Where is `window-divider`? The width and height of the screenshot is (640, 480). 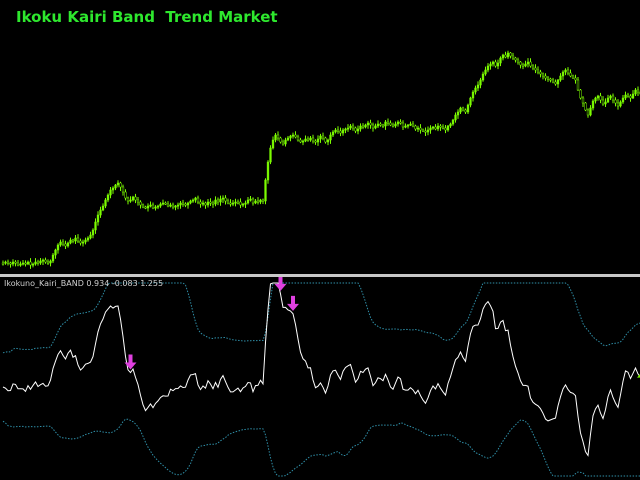
window-divider is located at coordinates (320, 275).